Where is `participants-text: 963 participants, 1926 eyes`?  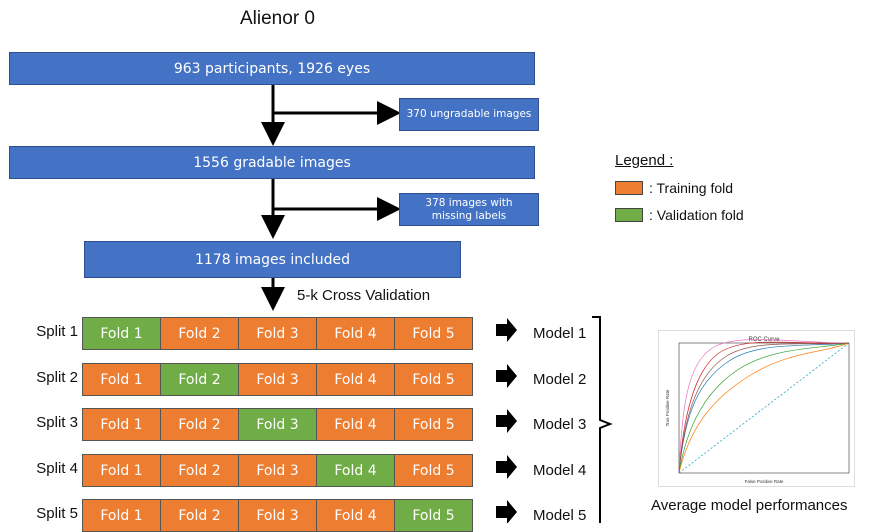
participants-text: 963 participants, 1926 eyes is located at coordinates (272, 68).